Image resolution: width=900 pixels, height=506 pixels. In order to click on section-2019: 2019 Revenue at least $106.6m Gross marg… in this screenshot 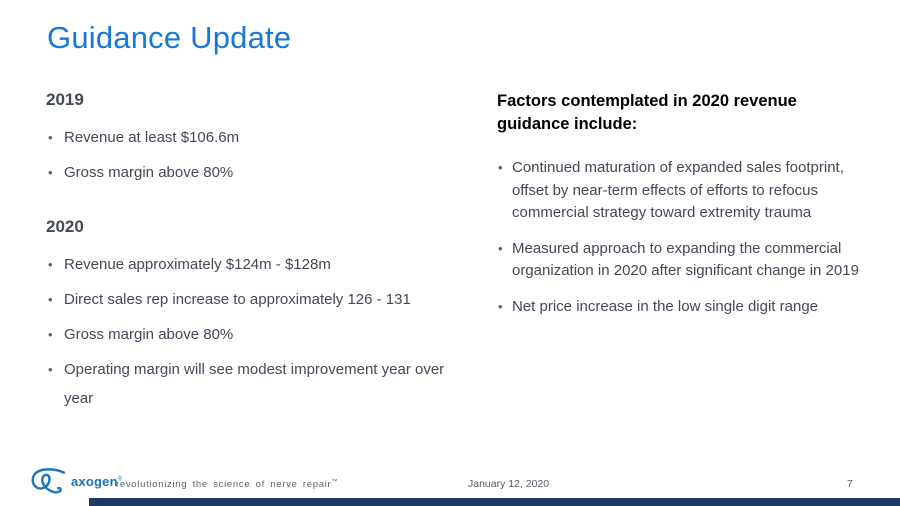, I will do `click(261, 138)`.